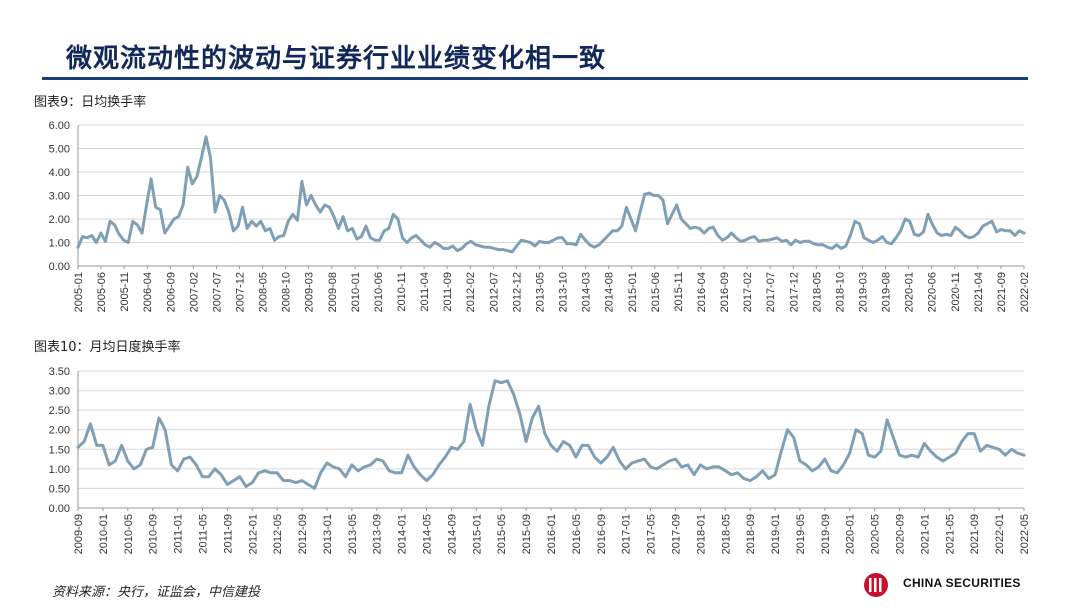  What do you see at coordinates (801, 534) in the screenshot?
I see `x-tick-label: 2019-05` at bounding box center [801, 534].